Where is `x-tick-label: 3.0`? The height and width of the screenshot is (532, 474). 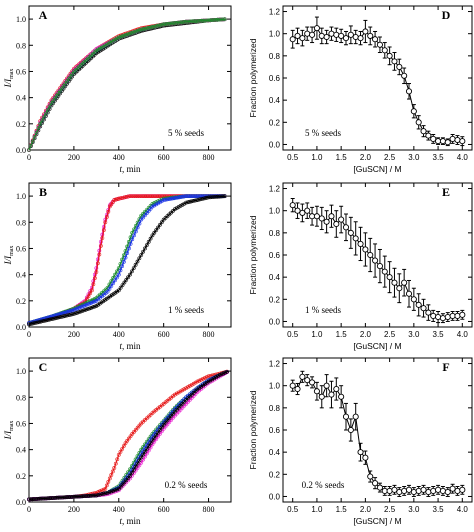 x-tick-label: 3.0 is located at coordinates (414, 157).